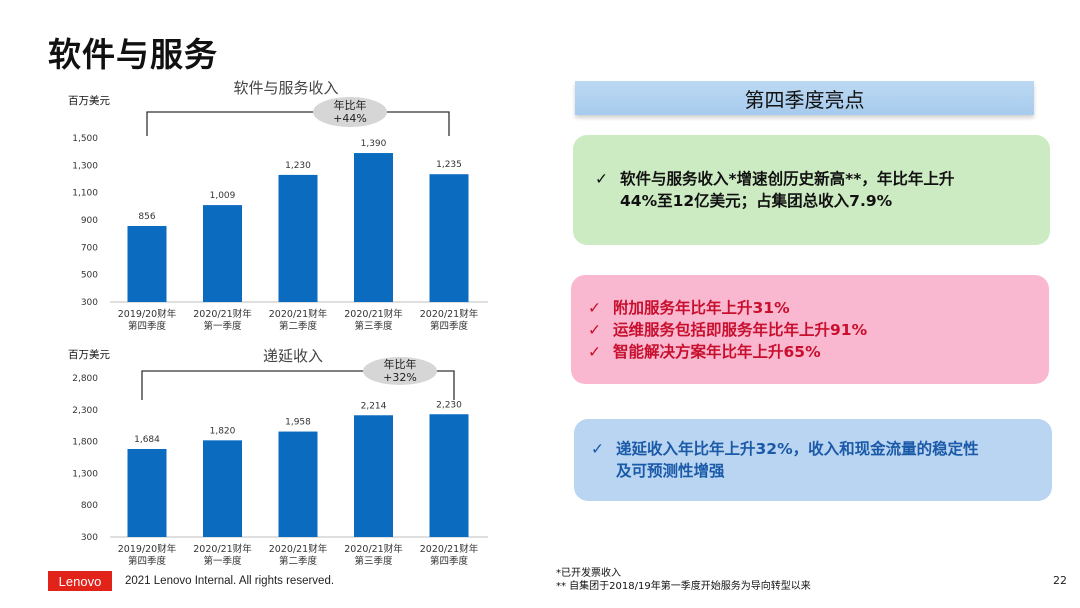  I want to click on highlight-line: ✓ 软件与服务收入*增速创历史新高**，年比年上升, so click(822, 179).